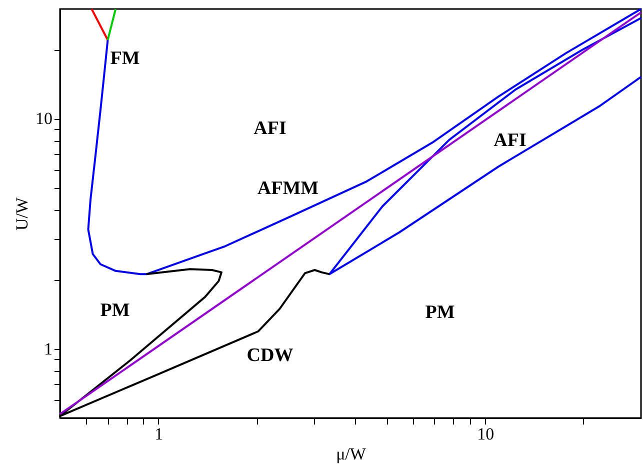 Image resolution: width=643 pixels, height=464 pixels. Describe the element at coordinates (288, 188) in the screenshot. I see `annotation: AFMM` at that location.